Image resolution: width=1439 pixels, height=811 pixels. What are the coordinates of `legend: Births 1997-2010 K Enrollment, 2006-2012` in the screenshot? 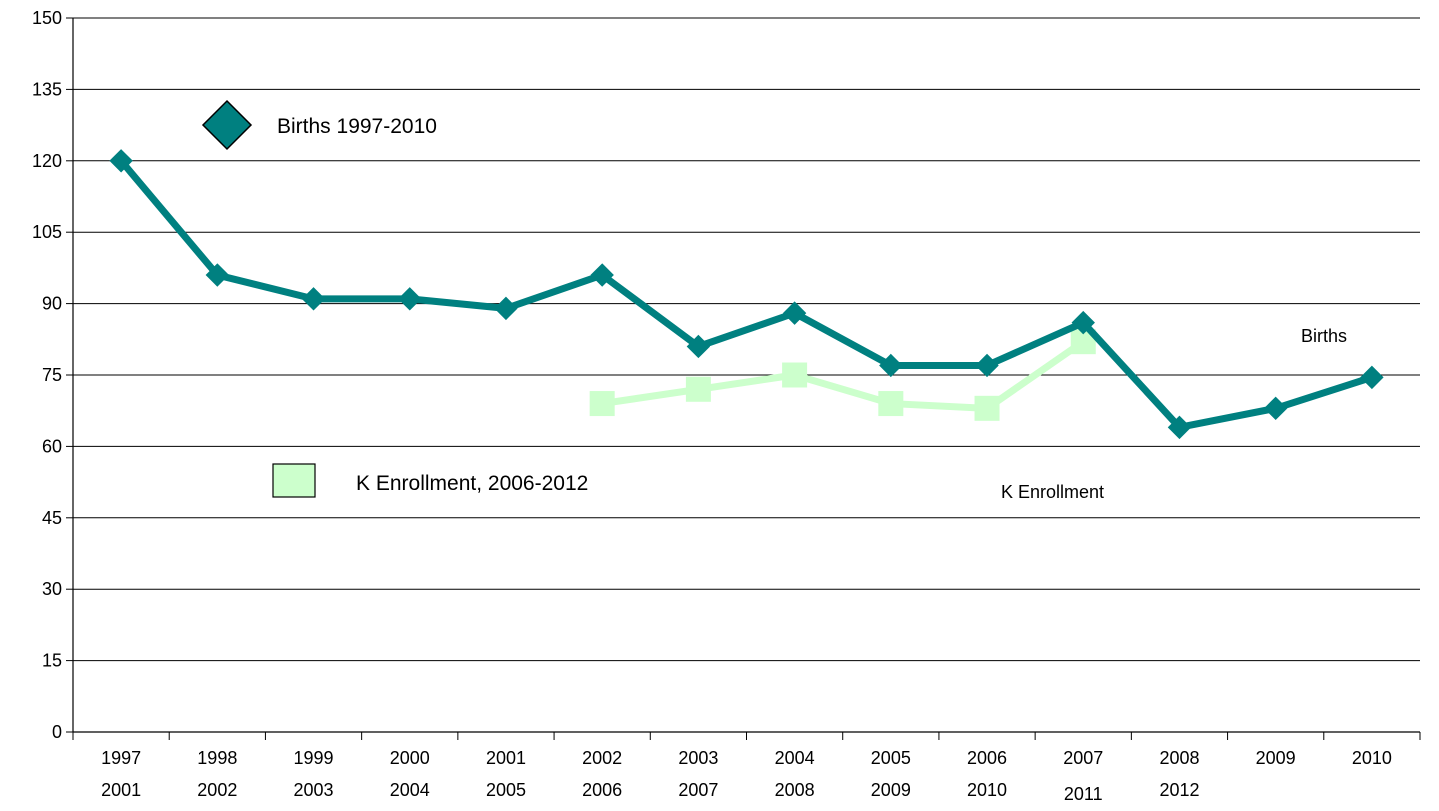 It's located at (394, 298).